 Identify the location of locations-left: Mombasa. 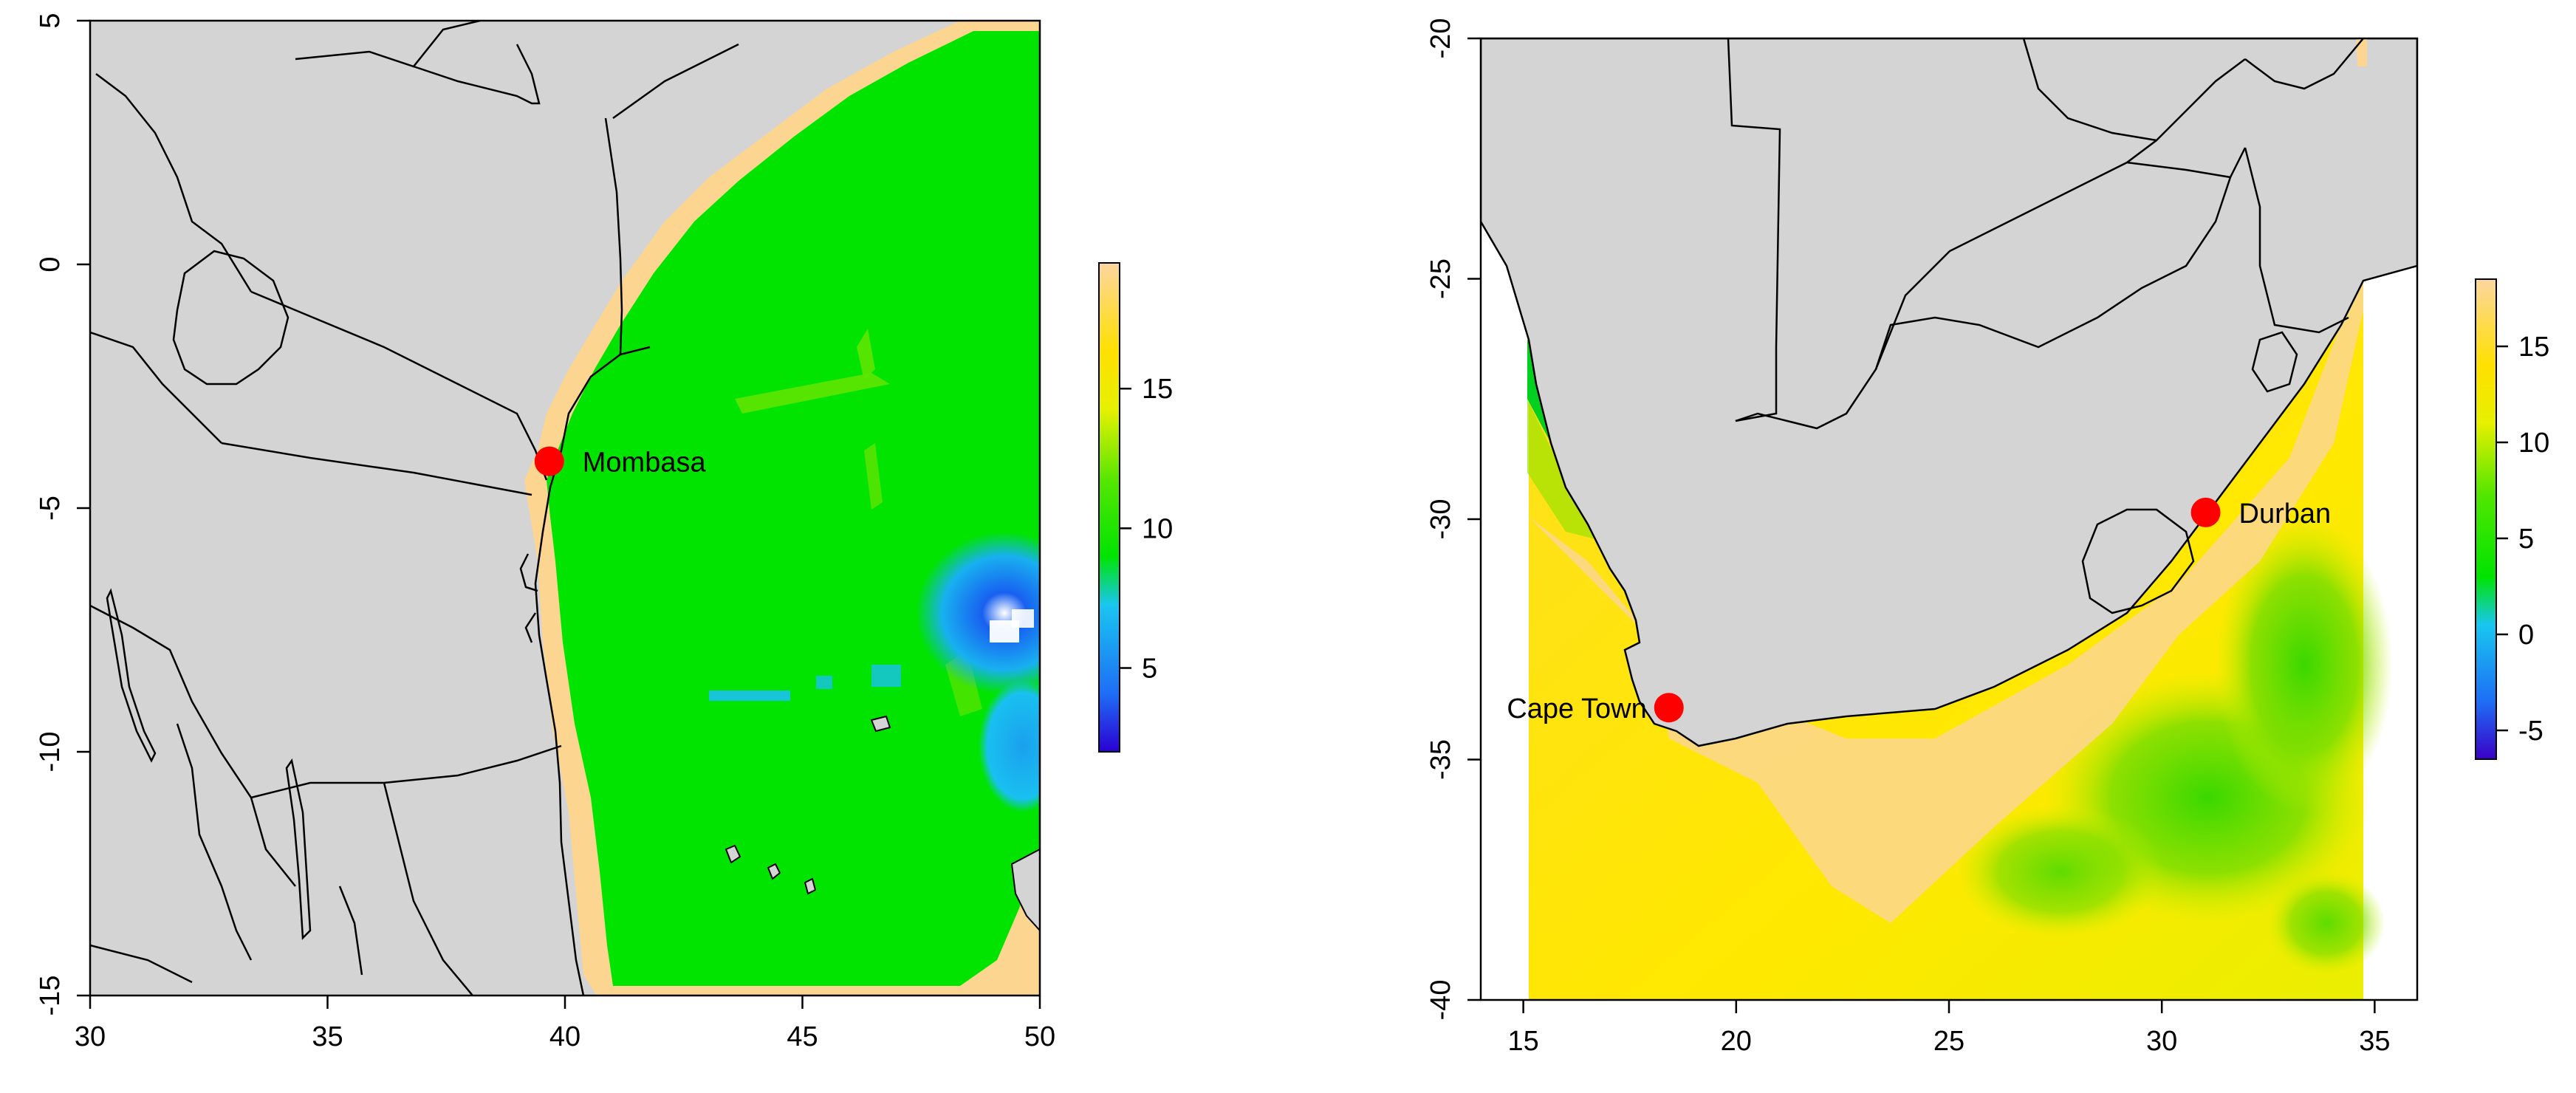
(620, 463).